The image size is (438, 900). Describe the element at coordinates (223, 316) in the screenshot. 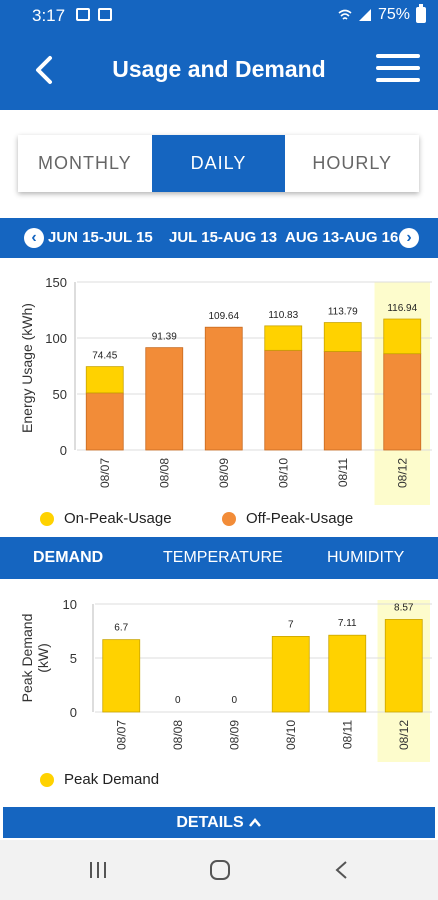

I see `bar-value-label: 109.64` at that location.